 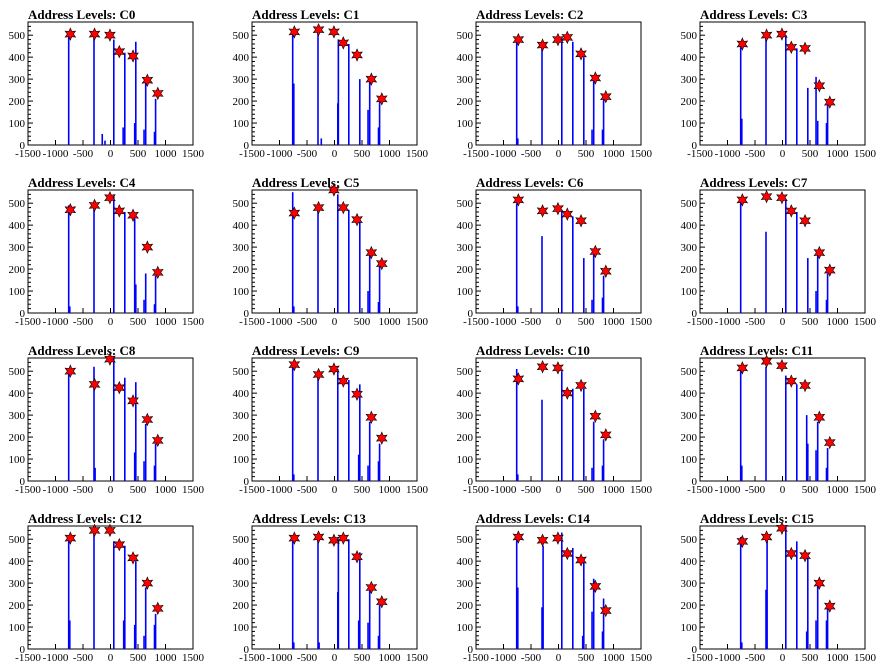 I want to click on panel-title: Address Levels: C8, so click(x=82, y=350).